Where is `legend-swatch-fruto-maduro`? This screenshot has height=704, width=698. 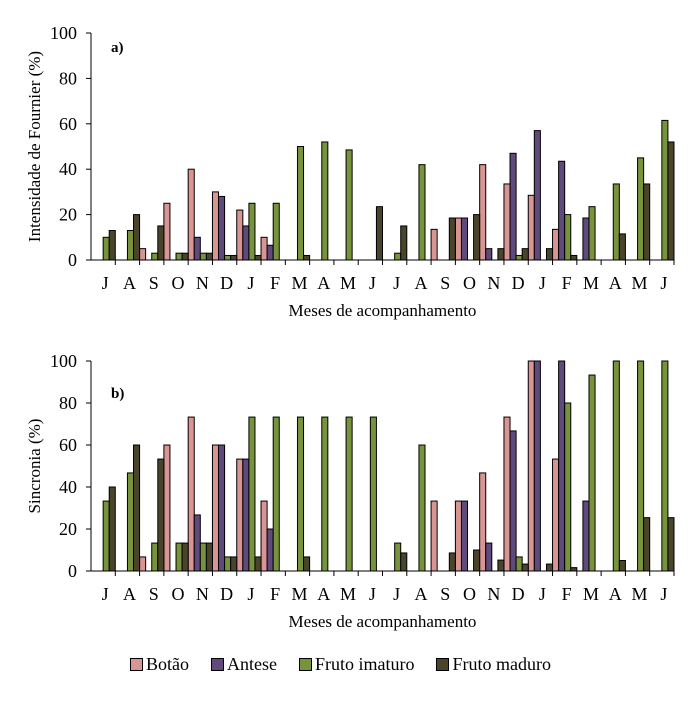
legend-swatch-fruto-maduro is located at coordinates (443, 664).